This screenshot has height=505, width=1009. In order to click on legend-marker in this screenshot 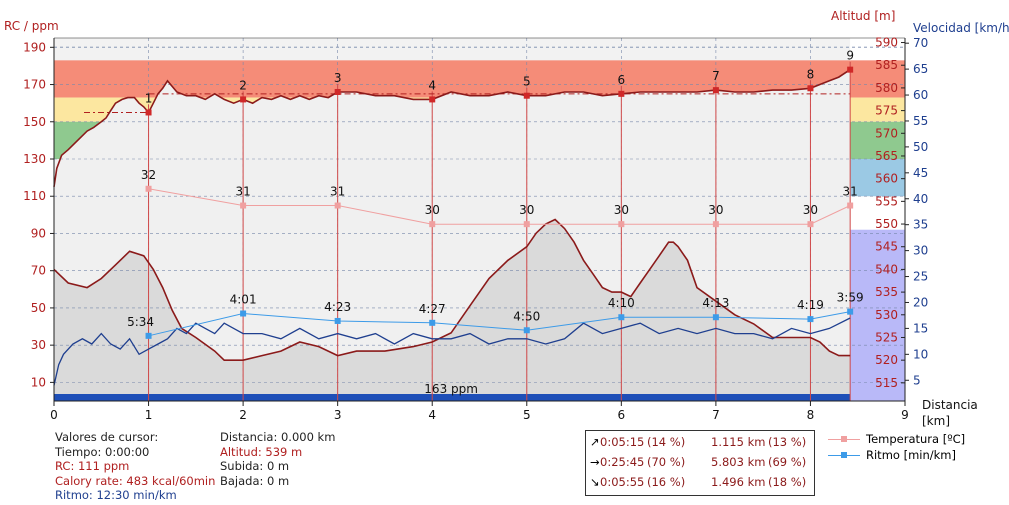, I will do `click(844, 455)`.